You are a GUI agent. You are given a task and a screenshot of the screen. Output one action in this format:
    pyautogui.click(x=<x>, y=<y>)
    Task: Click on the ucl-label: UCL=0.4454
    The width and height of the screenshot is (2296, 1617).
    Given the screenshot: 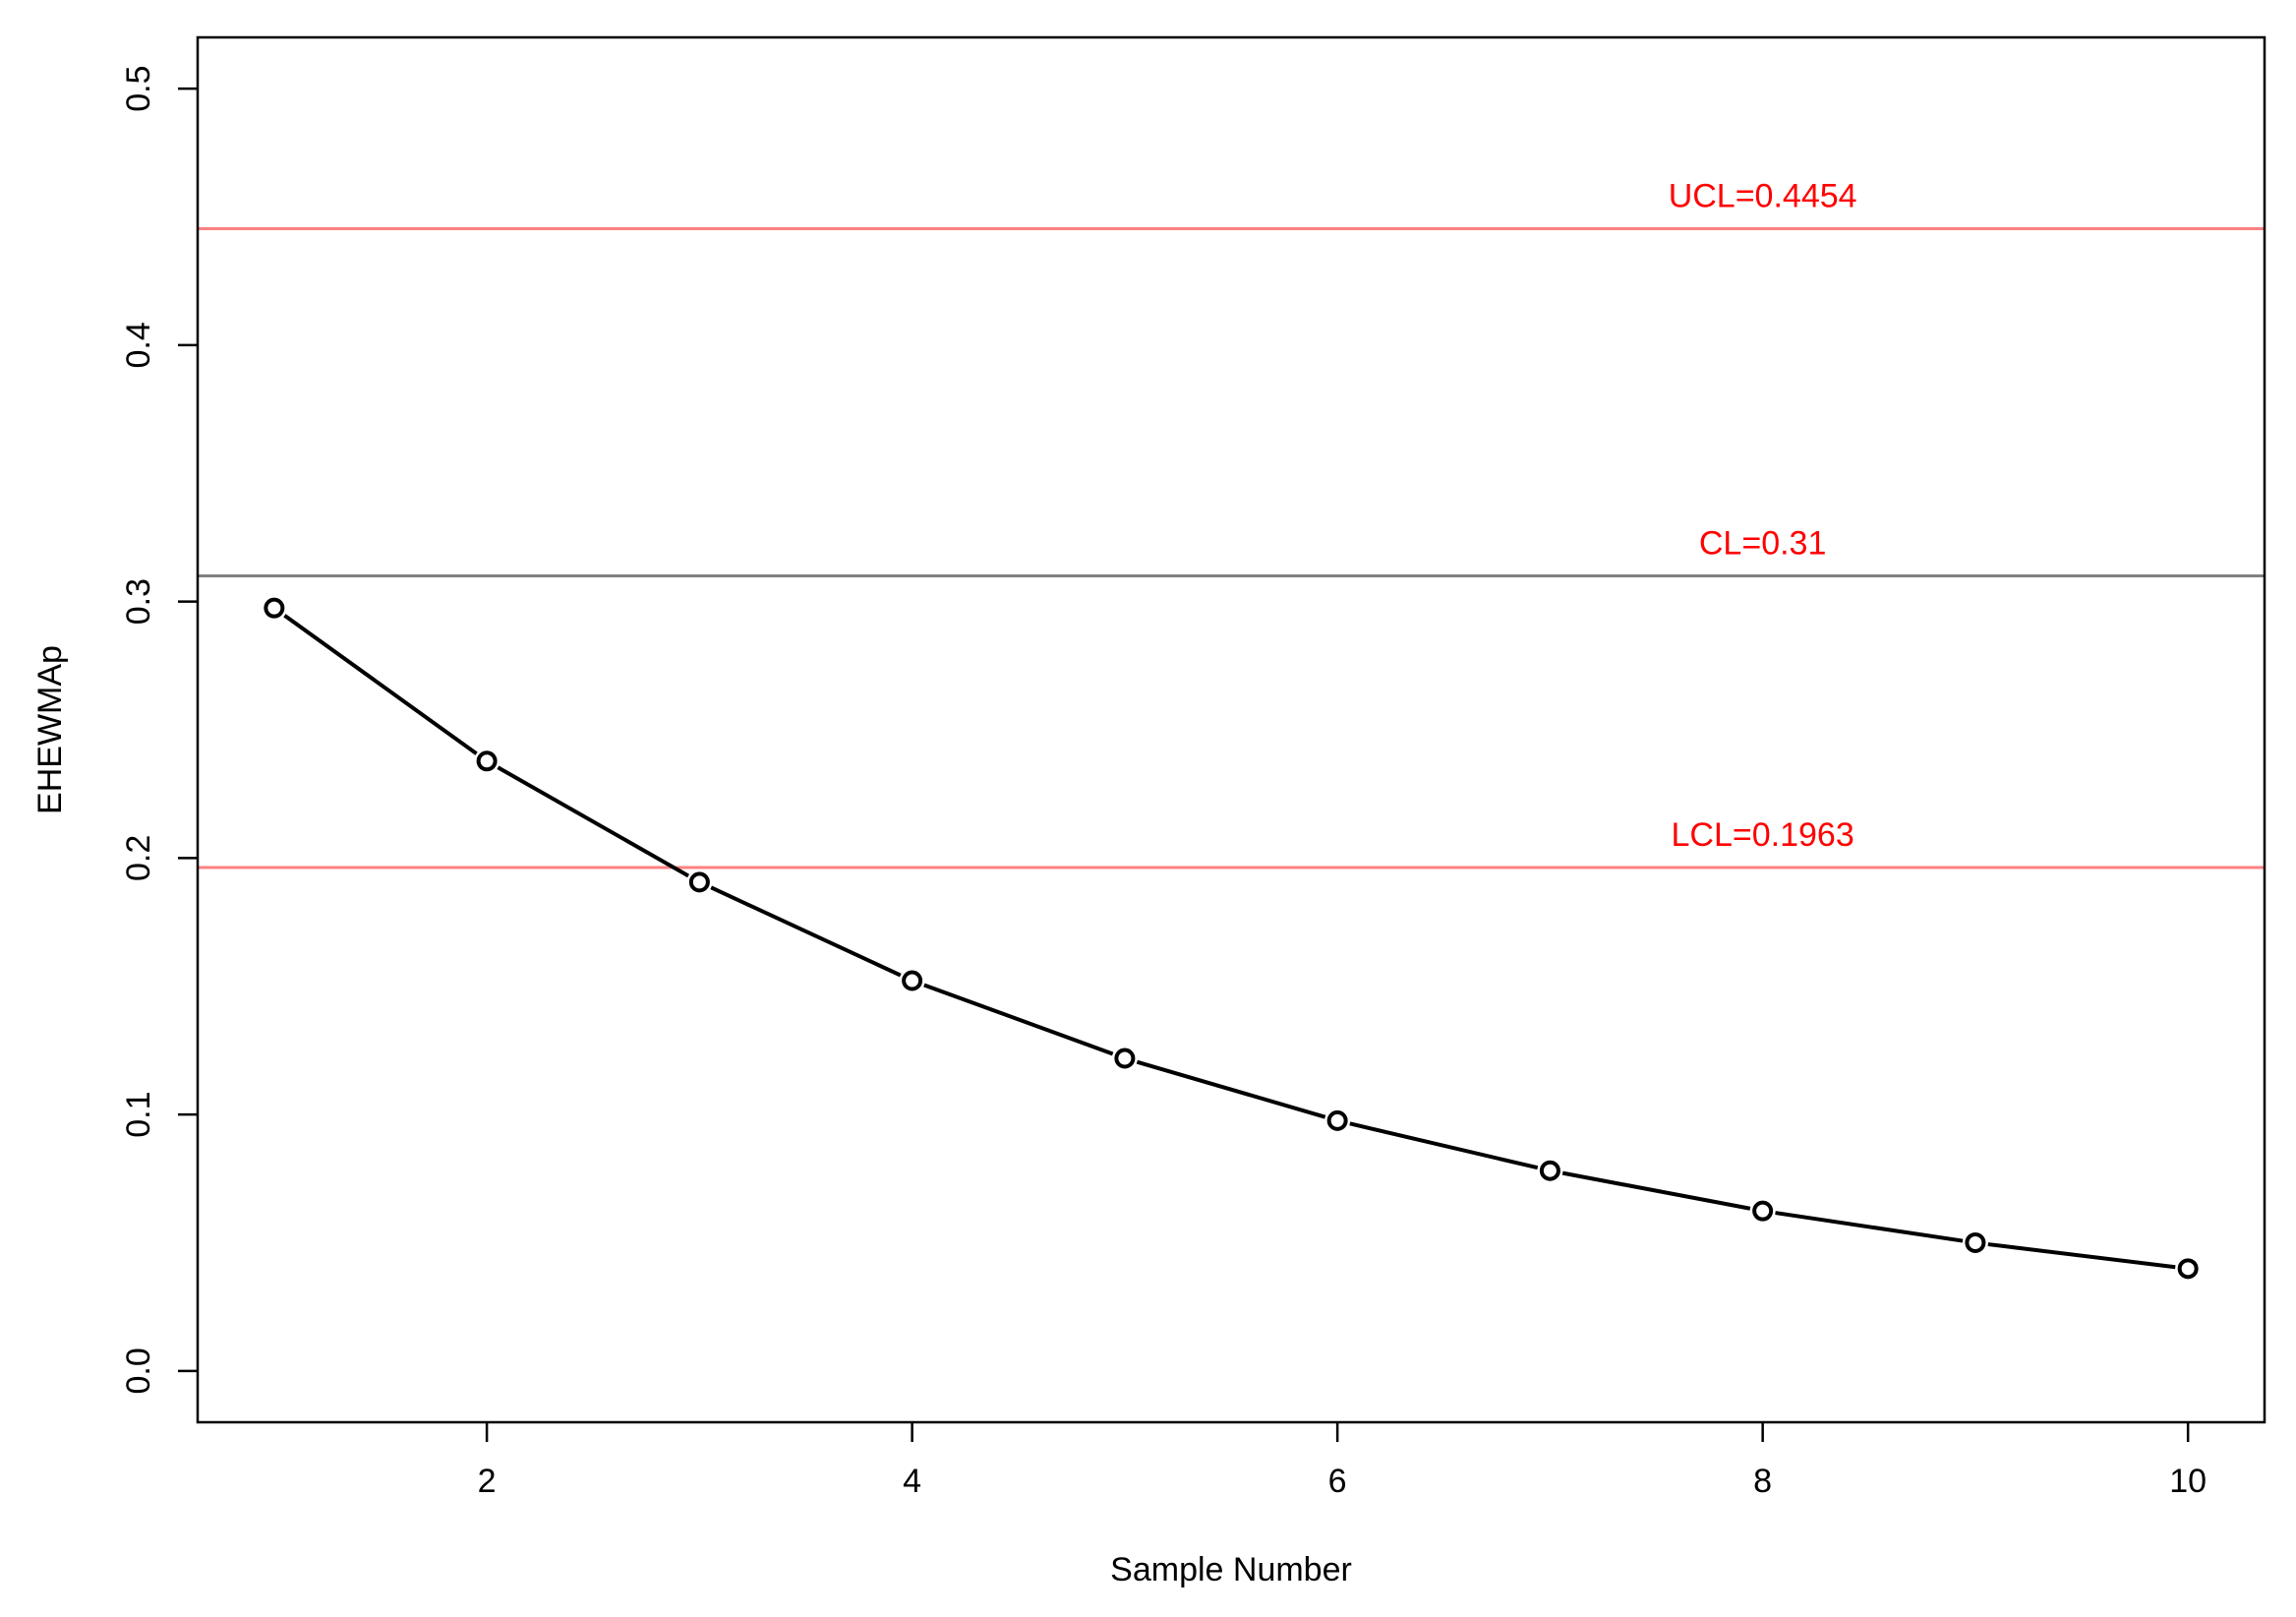 What is the action you would take?
    pyautogui.click(x=1763, y=196)
    